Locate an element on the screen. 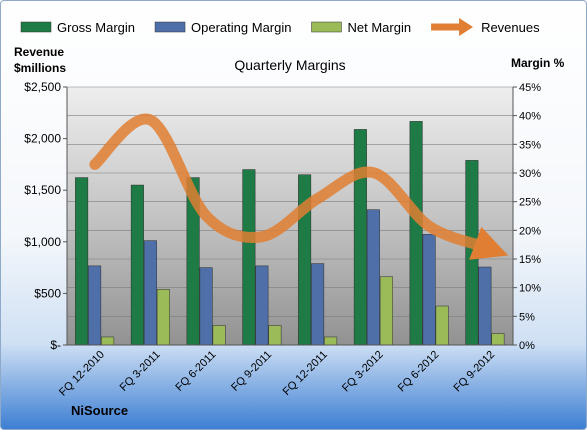 This screenshot has width=587, height=430. net-margin-legend-swatch is located at coordinates (326, 27).